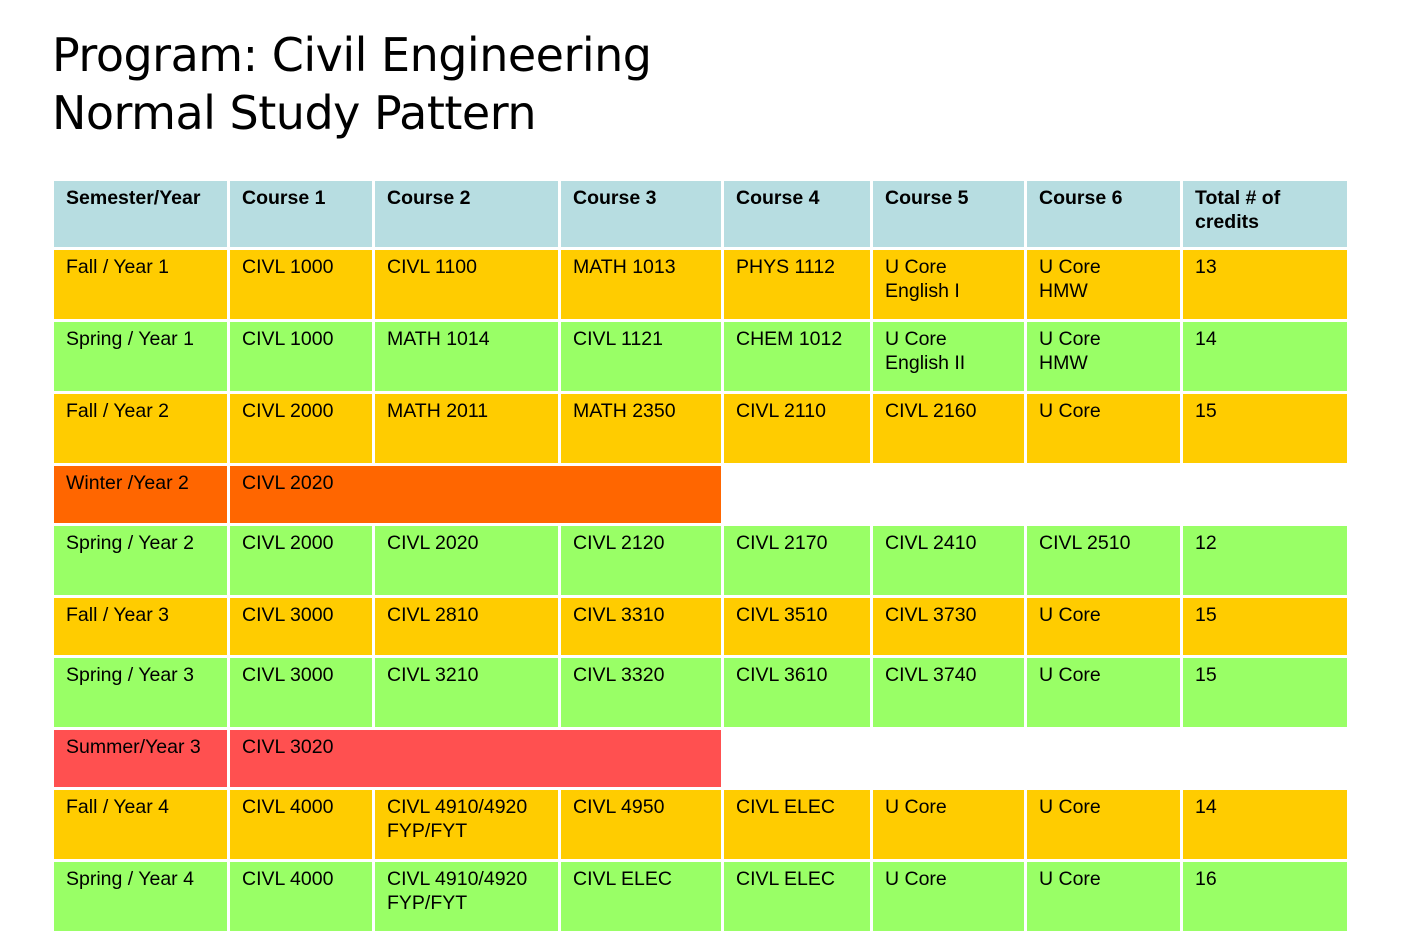 This screenshot has width=1408, height=951. Describe the element at coordinates (140, 896) in the screenshot. I see `term-cell: Spring / Year 4` at that location.